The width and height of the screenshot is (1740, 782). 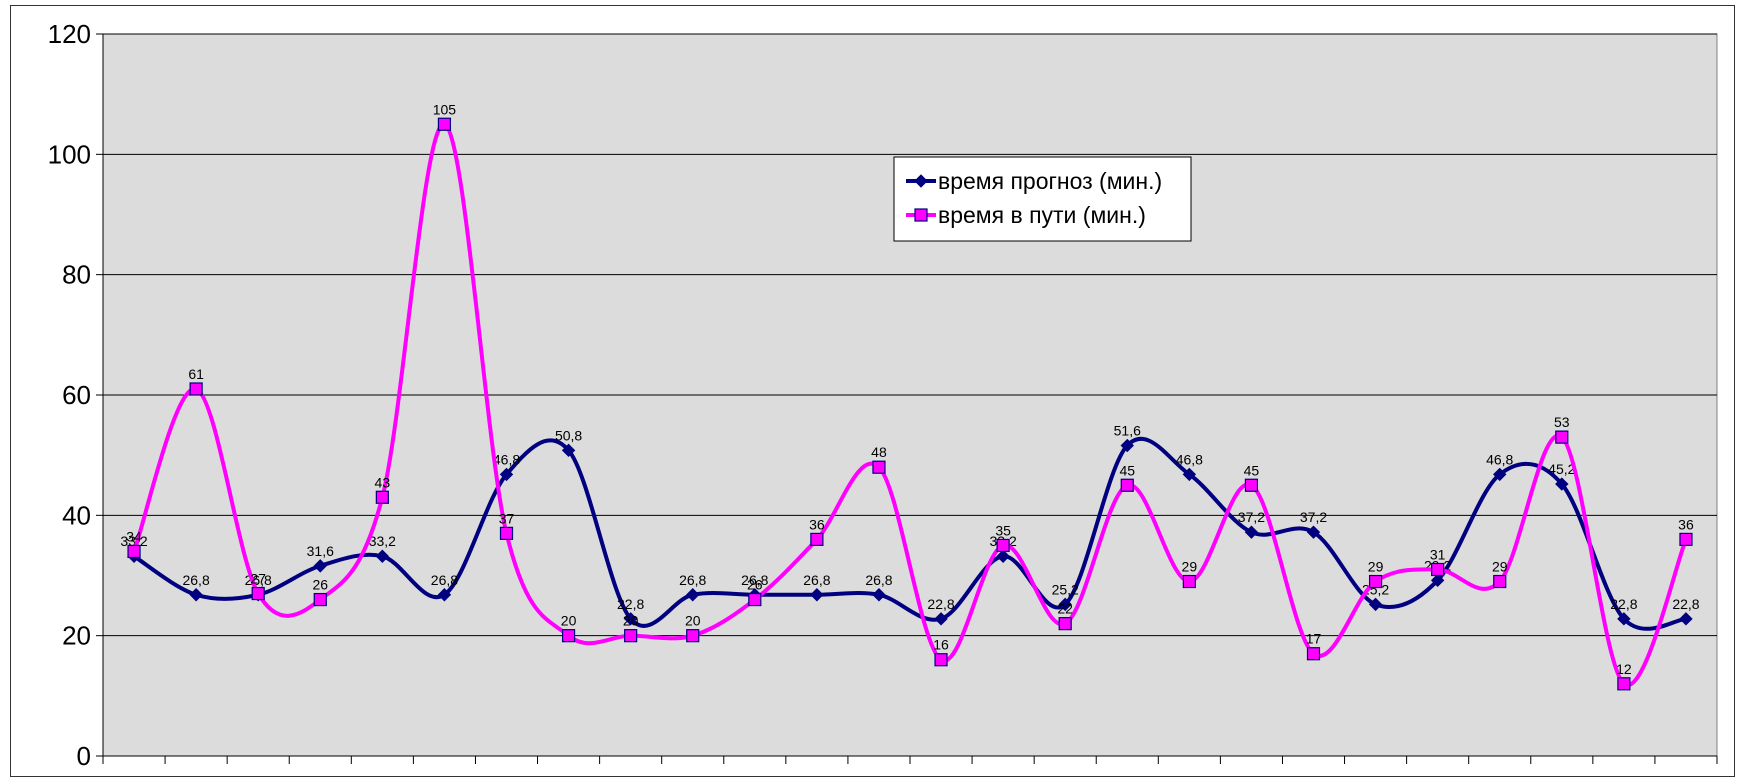 I want to click on data-label: 43, so click(x=383, y=482).